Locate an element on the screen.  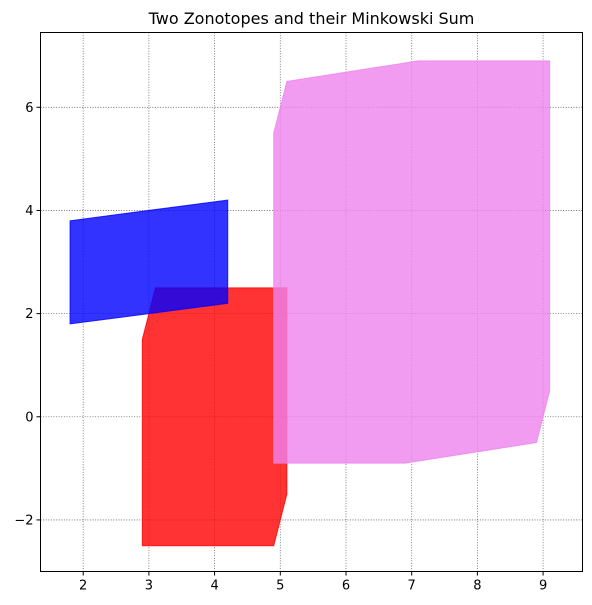
y-tick-label: 0 is located at coordinates (29, 417).